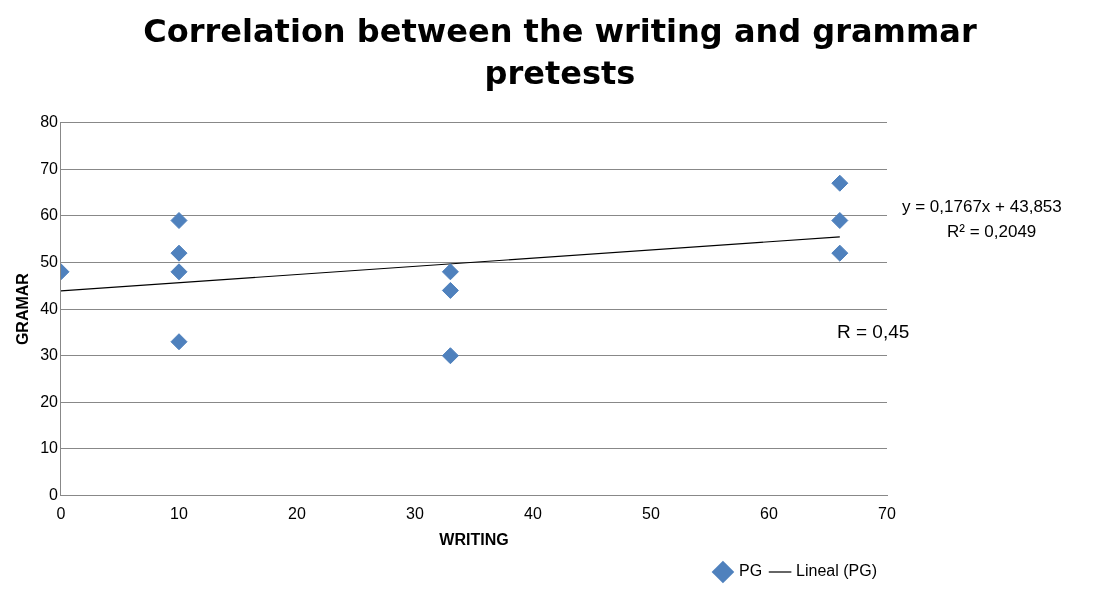  Describe the element at coordinates (49, 308) in the screenshot. I see `y-tick-label: 40` at that location.